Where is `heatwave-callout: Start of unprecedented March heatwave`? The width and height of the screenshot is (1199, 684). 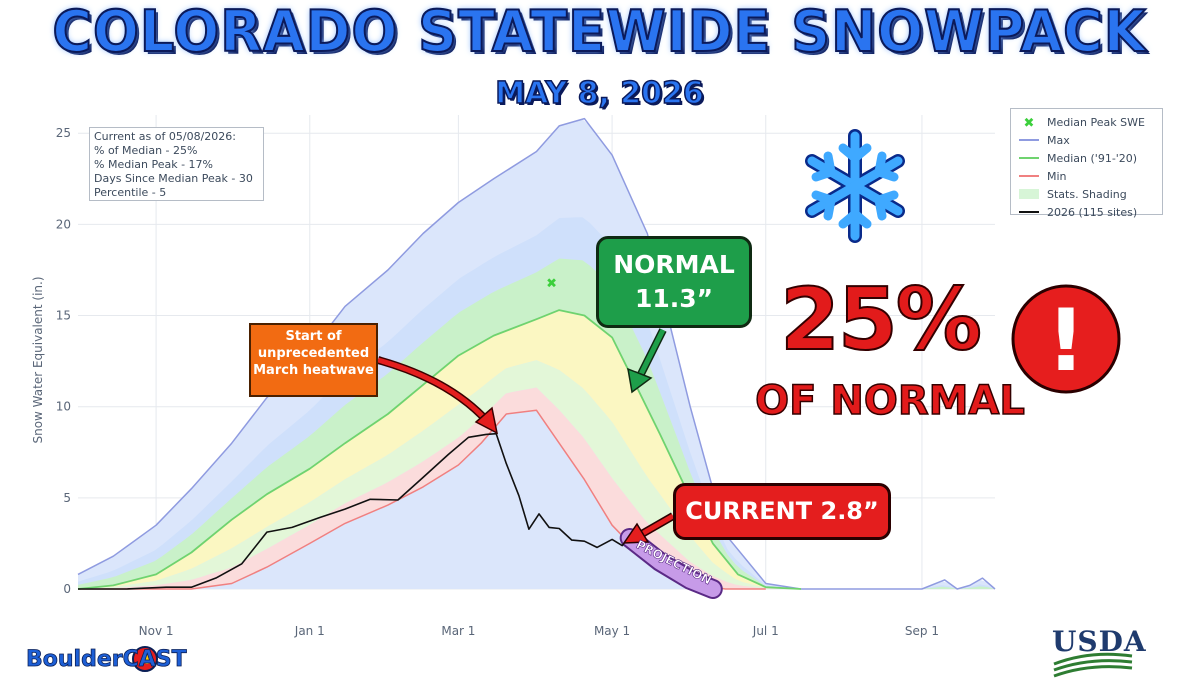 heatwave-callout: Start of unprecedented March heatwave is located at coordinates (313, 360).